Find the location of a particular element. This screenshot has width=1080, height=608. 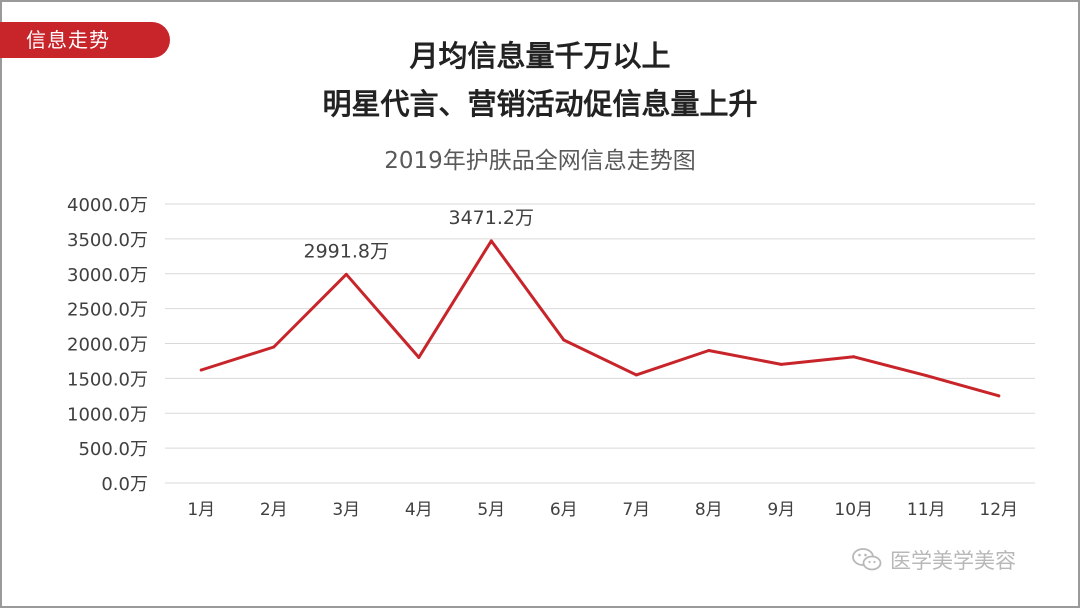

x-tick-label: 5月 is located at coordinates (491, 510).